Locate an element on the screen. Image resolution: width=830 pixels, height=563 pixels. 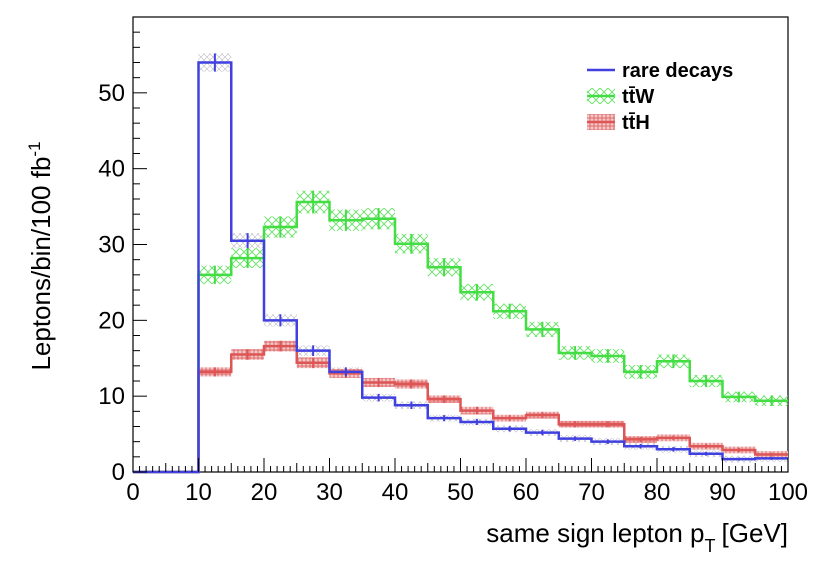
legend-entry-rare-decays: rare decays is located at coordinates (660, 71).